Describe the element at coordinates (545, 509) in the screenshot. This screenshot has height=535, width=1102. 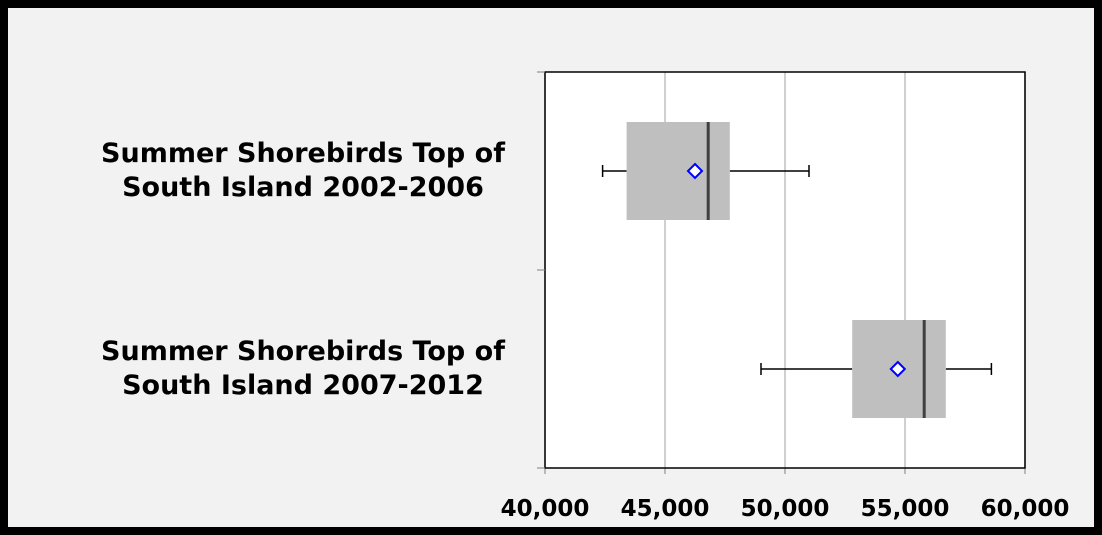
I see `x-tick-label: 40,000` at that location.